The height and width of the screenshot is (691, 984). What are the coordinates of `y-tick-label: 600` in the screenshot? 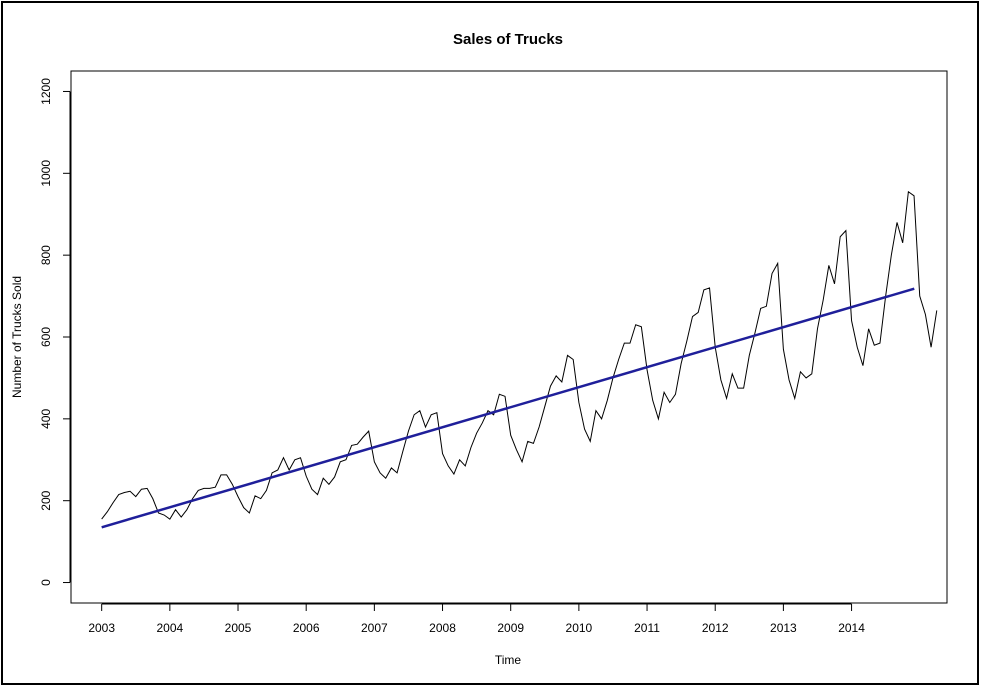 It's located at (46, 337).